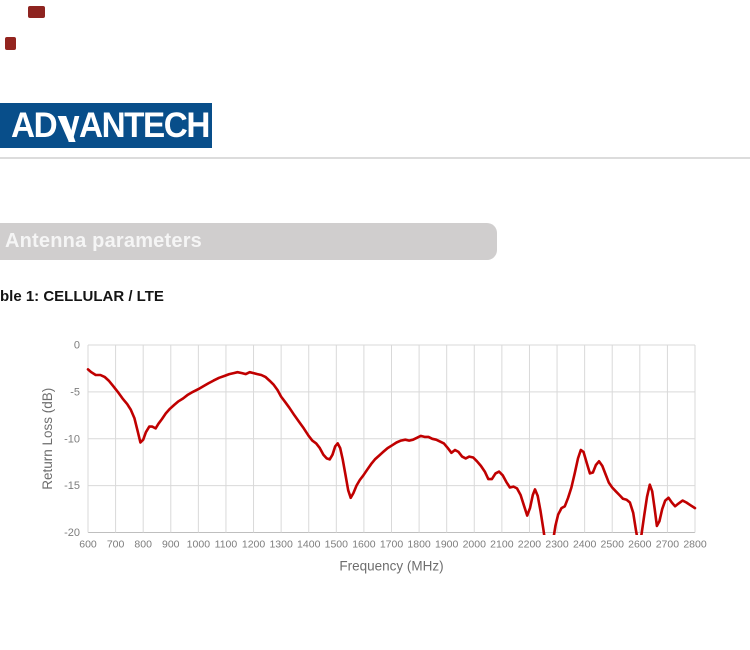 The width and height of the screenshot is (750, 650). I want to click on svg-text: 1700, so click(392, 545).